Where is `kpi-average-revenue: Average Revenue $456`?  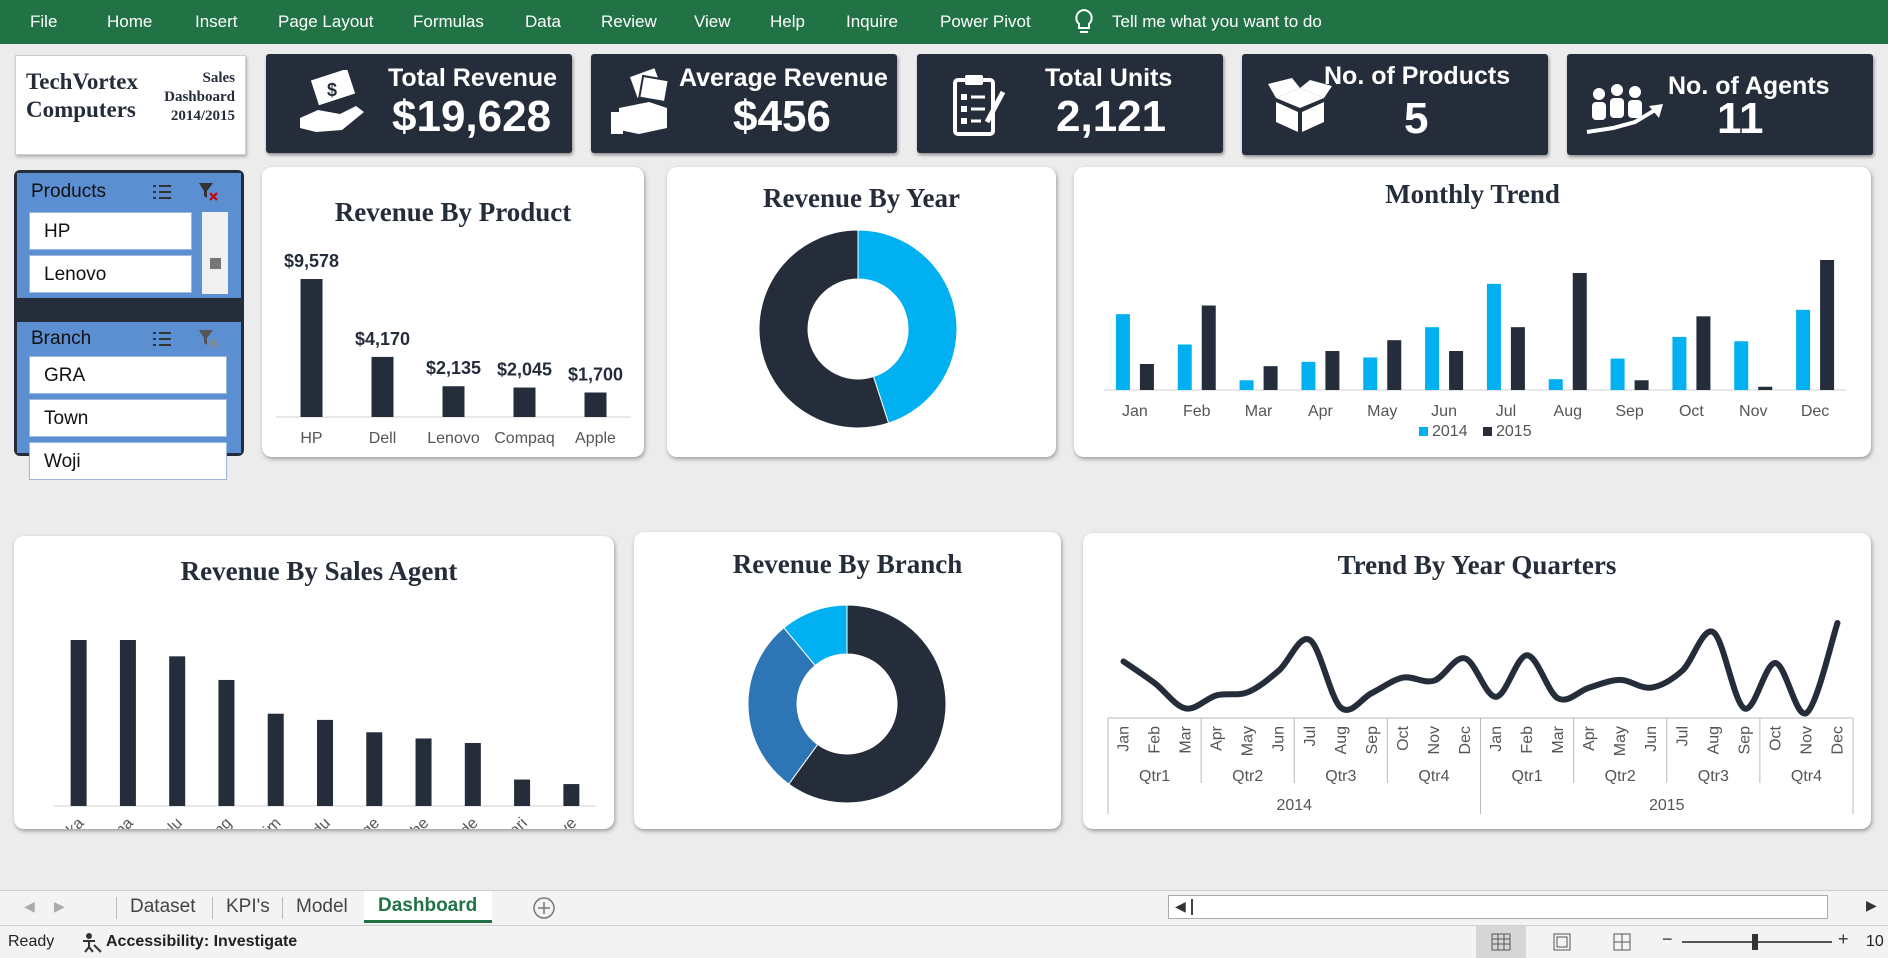
kpi-average-revenue: Average Revenue $456 is located at coordinates (744, 103).